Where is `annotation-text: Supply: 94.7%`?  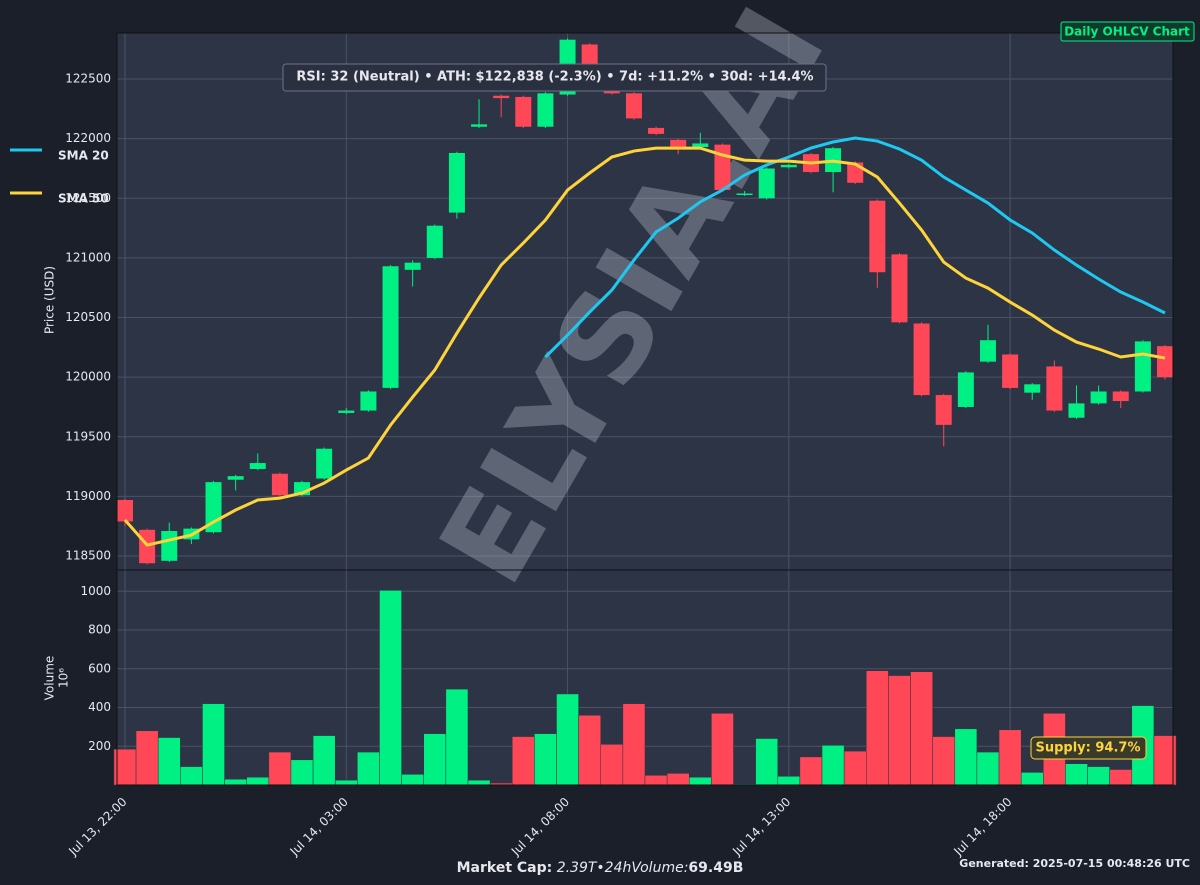 annotation-text: Supply: 94.7% is located at coordinates (1088, 748).